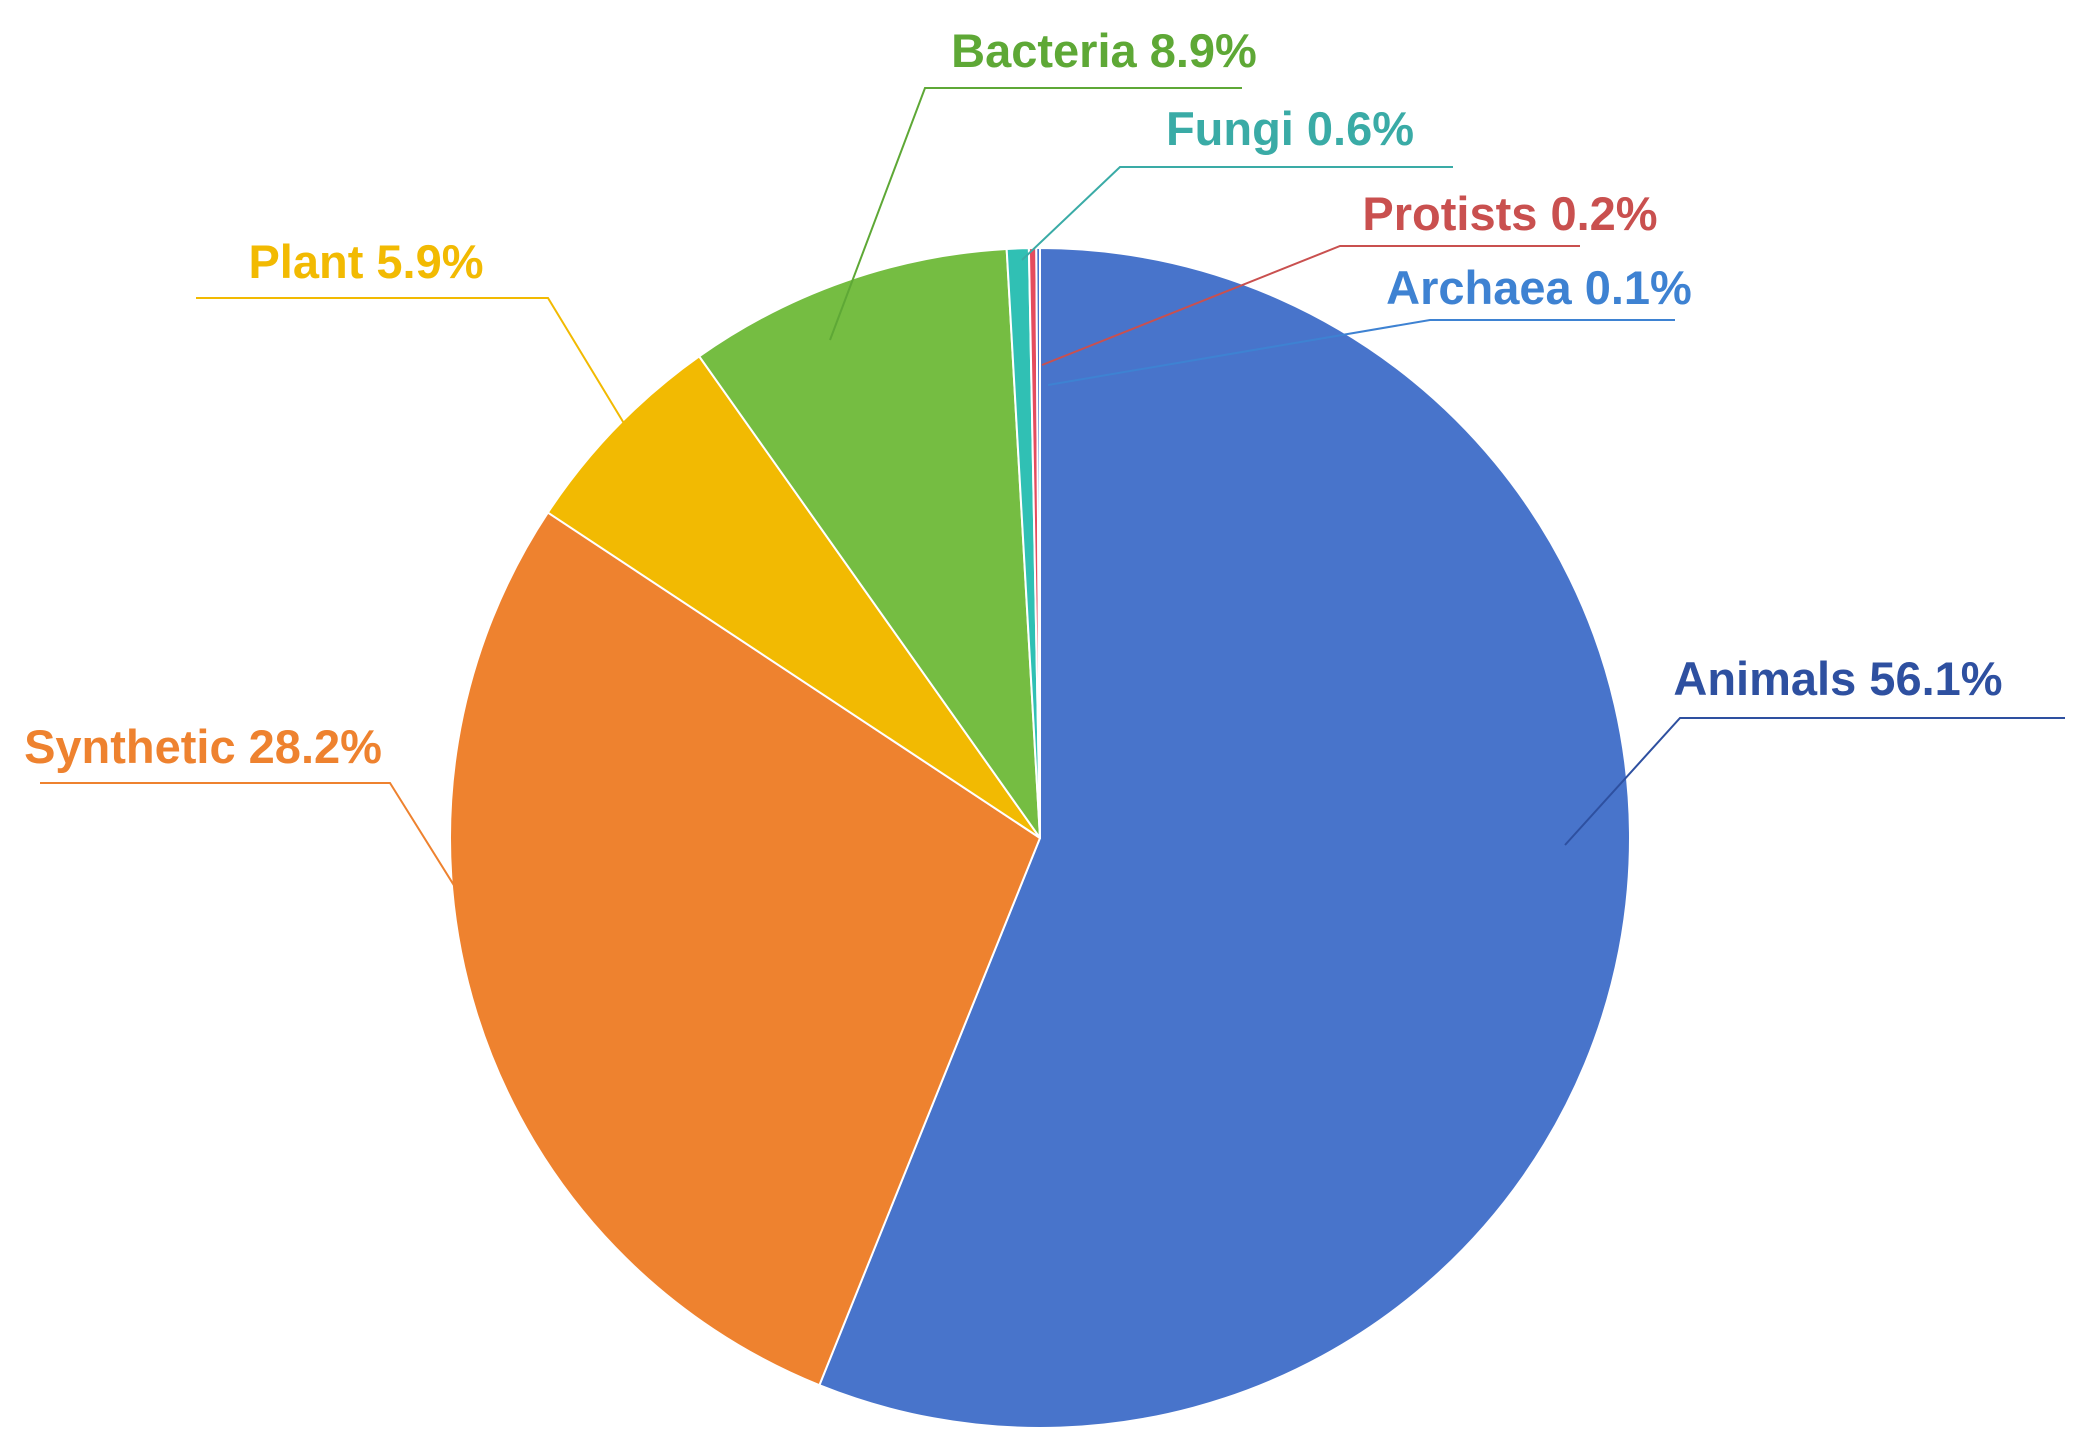 The width and height of the screenshot is (2093, 1453). I want to click on leader-line-archaea, so click(1361, 352).